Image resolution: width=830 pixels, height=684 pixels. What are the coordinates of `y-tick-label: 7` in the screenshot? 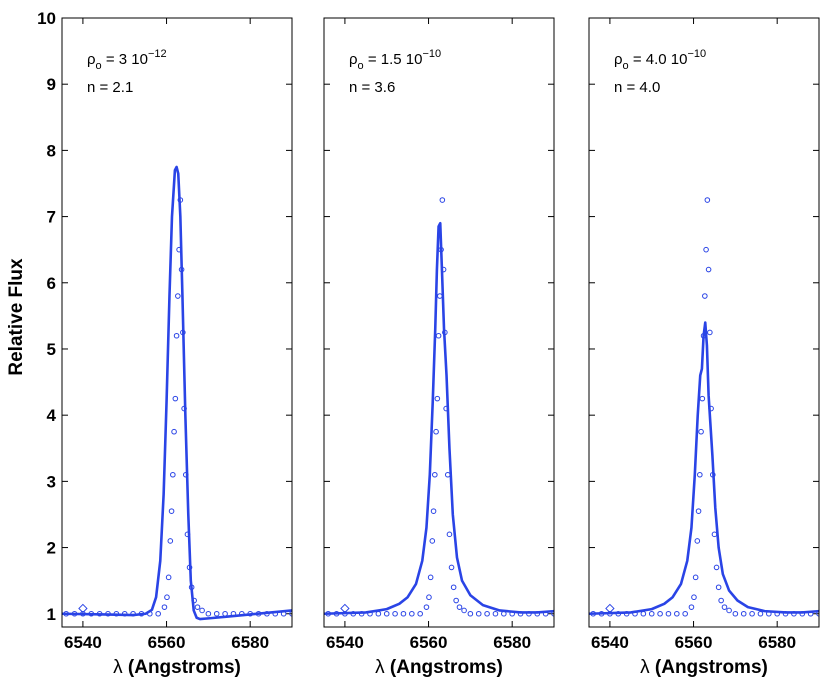 It's located at (51, 217).